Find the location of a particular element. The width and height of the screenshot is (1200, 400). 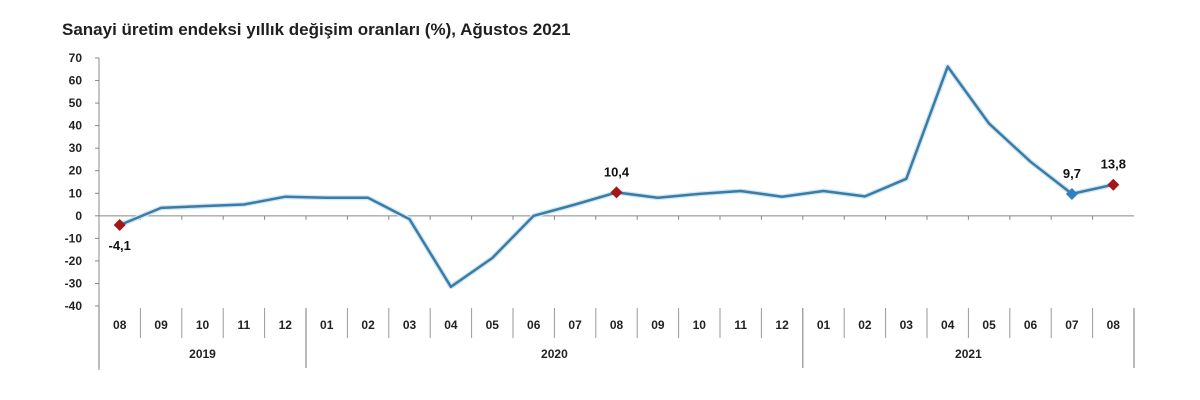

y-tick-label: 10 is located at coordinates (76, 193).